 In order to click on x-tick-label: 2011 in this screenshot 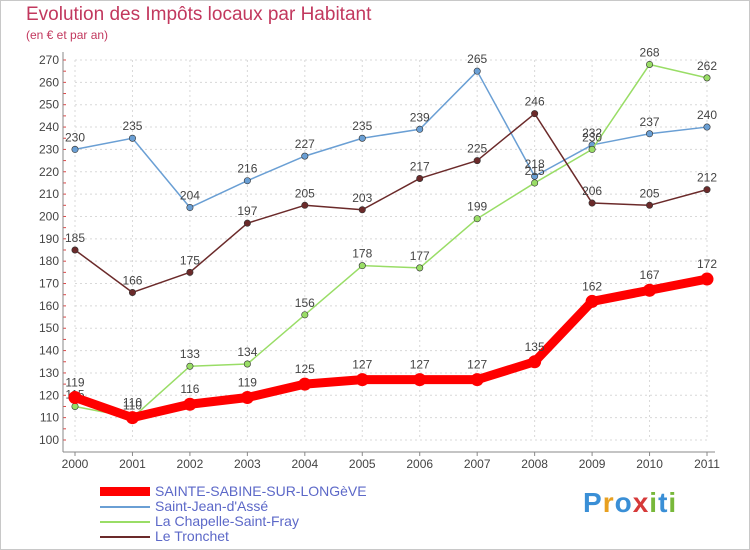, I will do `click(707, 464)`.